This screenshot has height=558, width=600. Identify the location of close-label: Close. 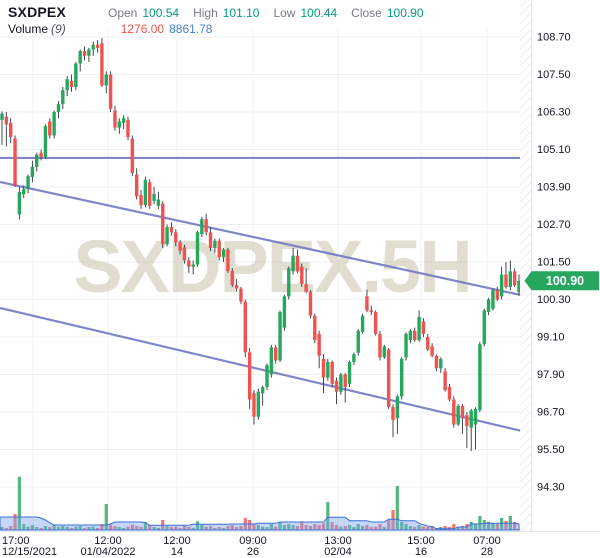
(366, 13).